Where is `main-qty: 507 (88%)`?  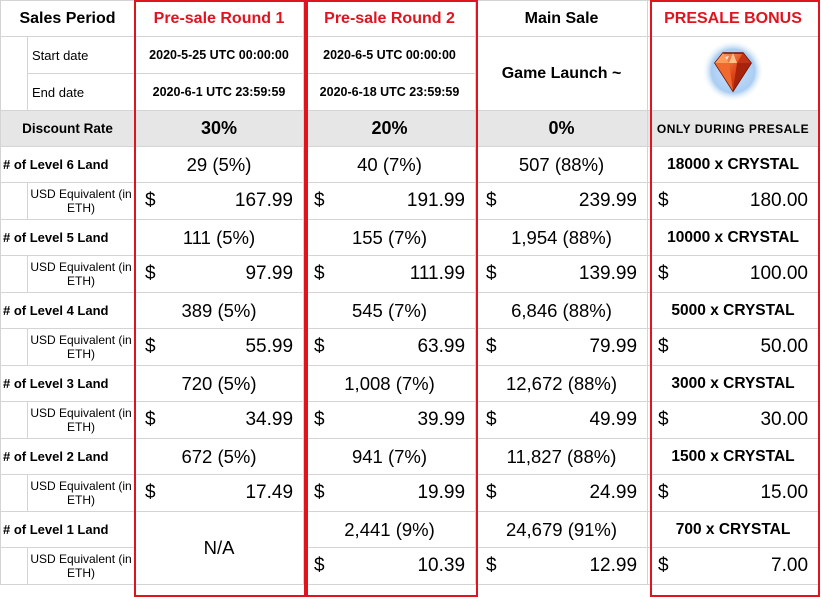
main-qty: 507 (88%) is located at coordinates (562, 164).